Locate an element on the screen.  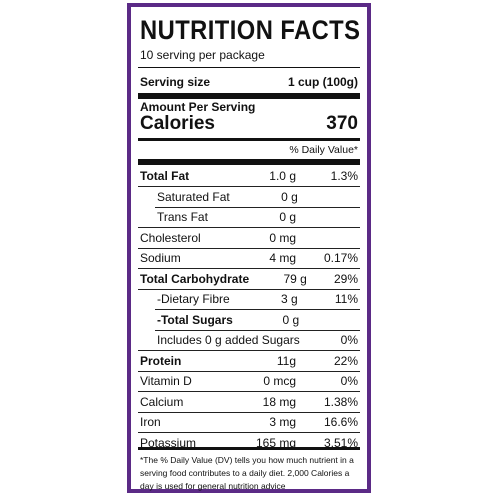
divider is located at coordinates (249, 67).